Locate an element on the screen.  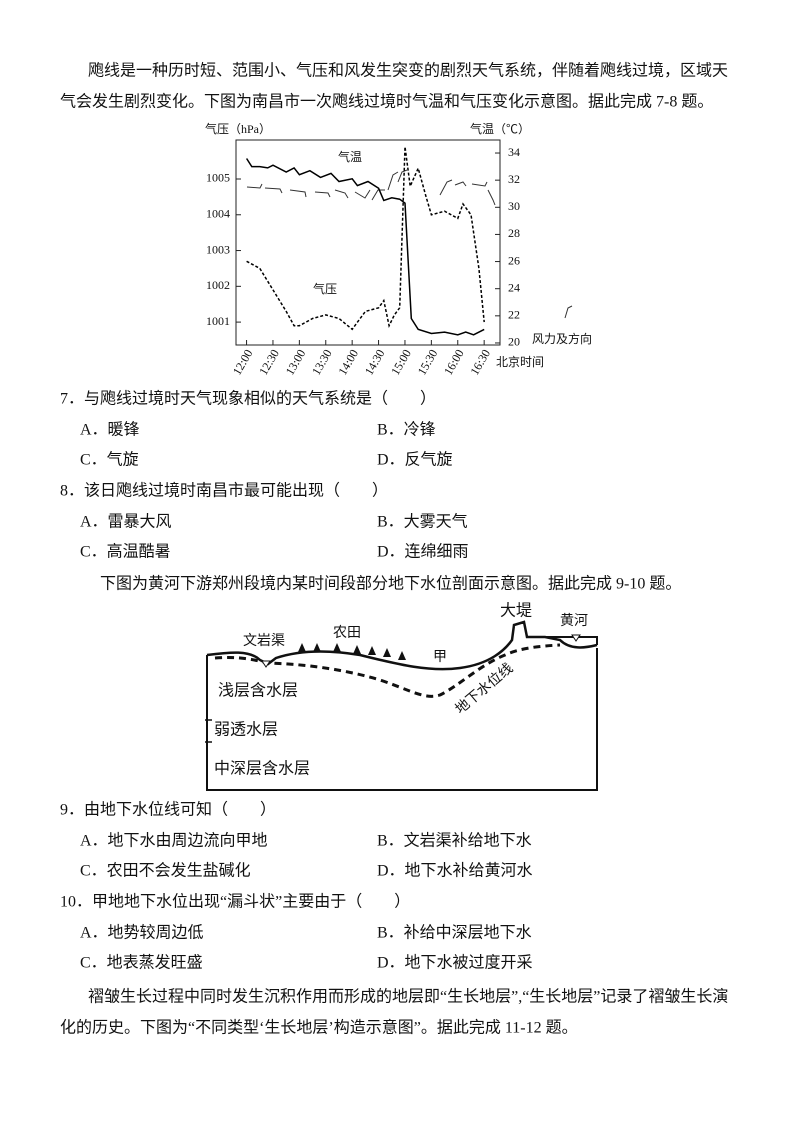
diagram-label: 中深层含水层 is located at coordinates (262, 769).